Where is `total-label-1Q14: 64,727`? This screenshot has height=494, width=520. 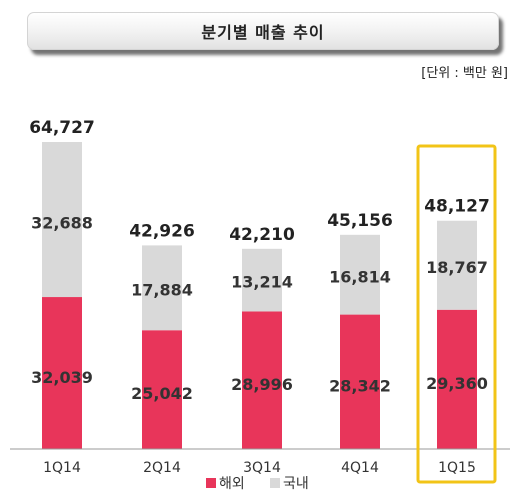 total-label-1Q14: 64,727 is located at coordinates (62, 128).